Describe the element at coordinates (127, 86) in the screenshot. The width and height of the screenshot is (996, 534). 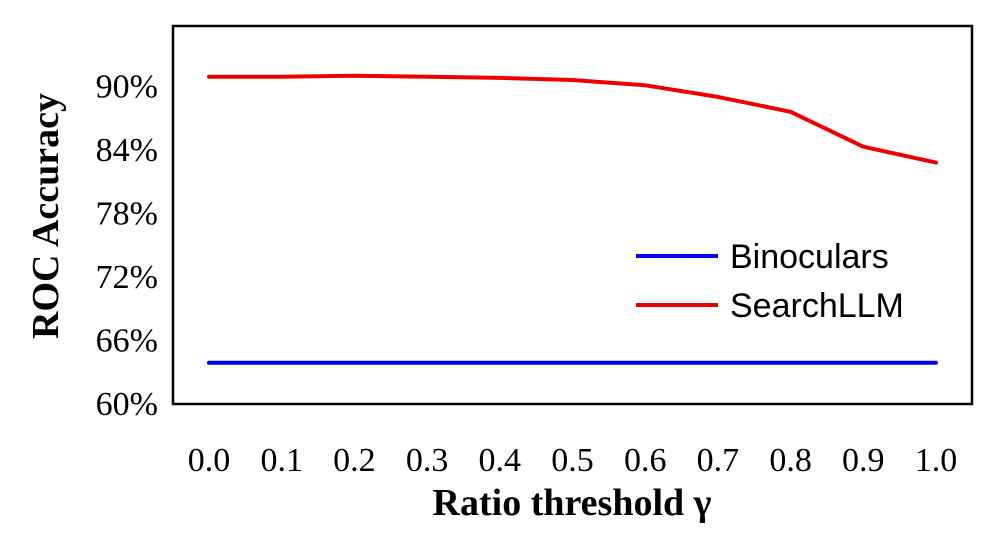
I see `y-tick-label: 90%` at that location.